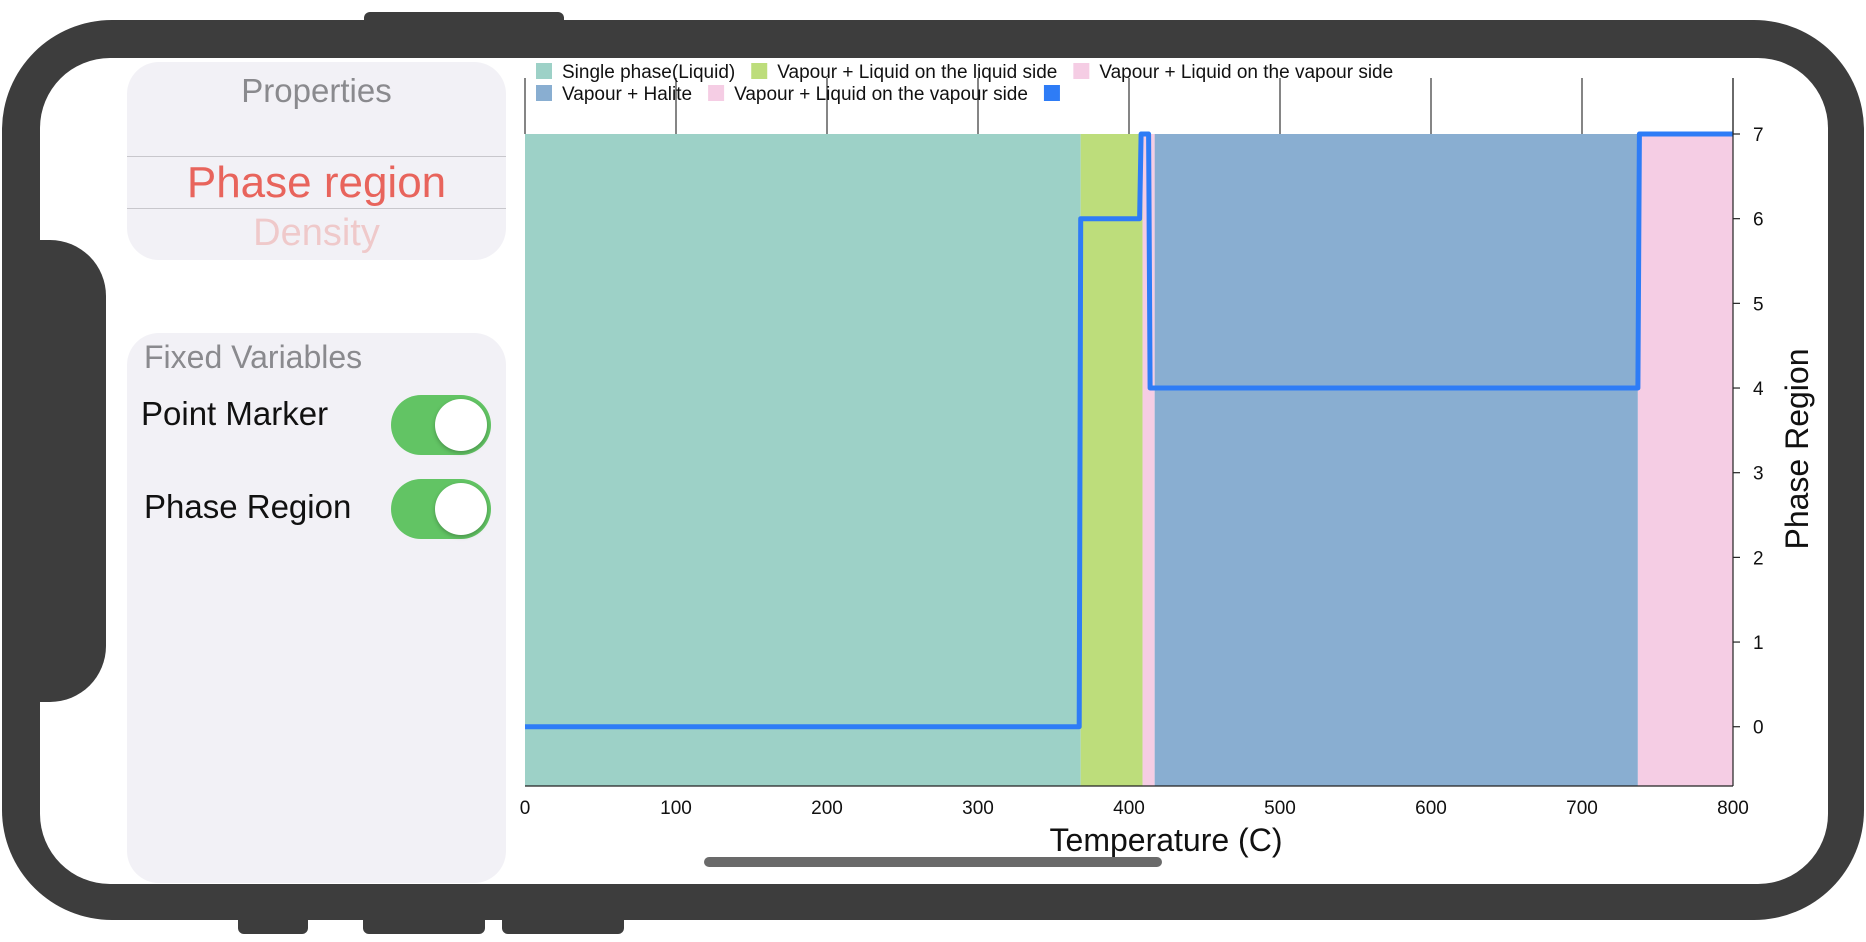  What do you see at coordinates (464, 21) in the screenshot?
I see `device-button-top` at bounding box center [464, 21].